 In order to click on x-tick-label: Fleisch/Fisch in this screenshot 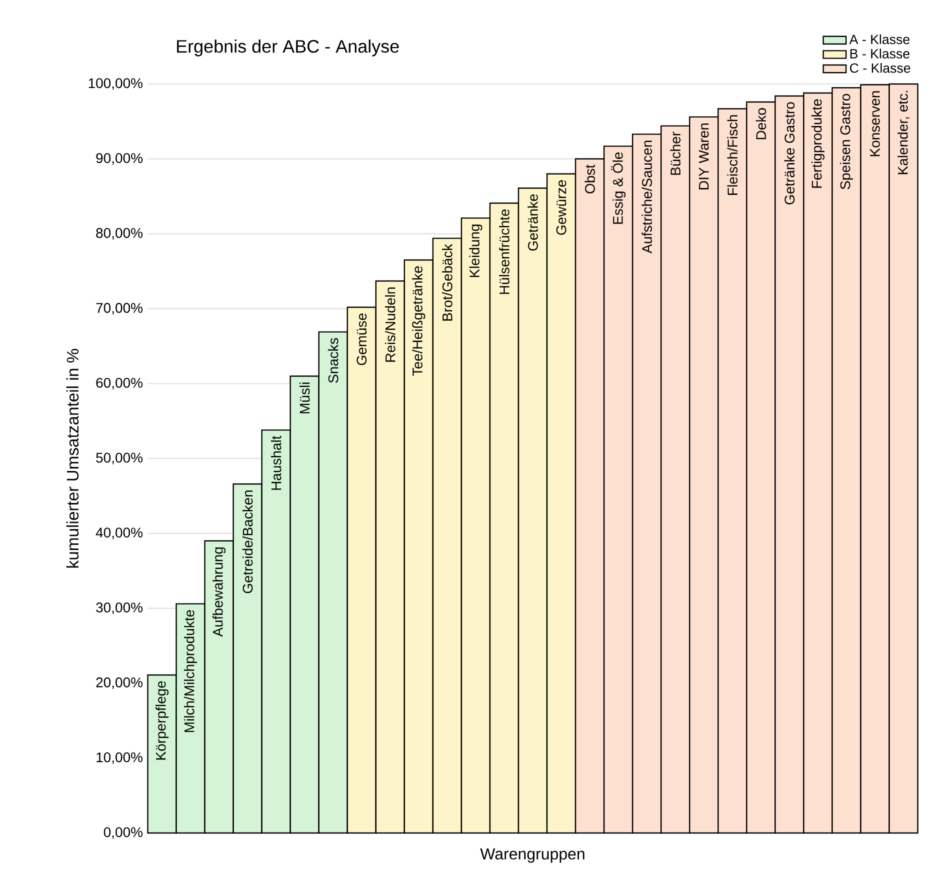, I will do `click(732, 155)`.